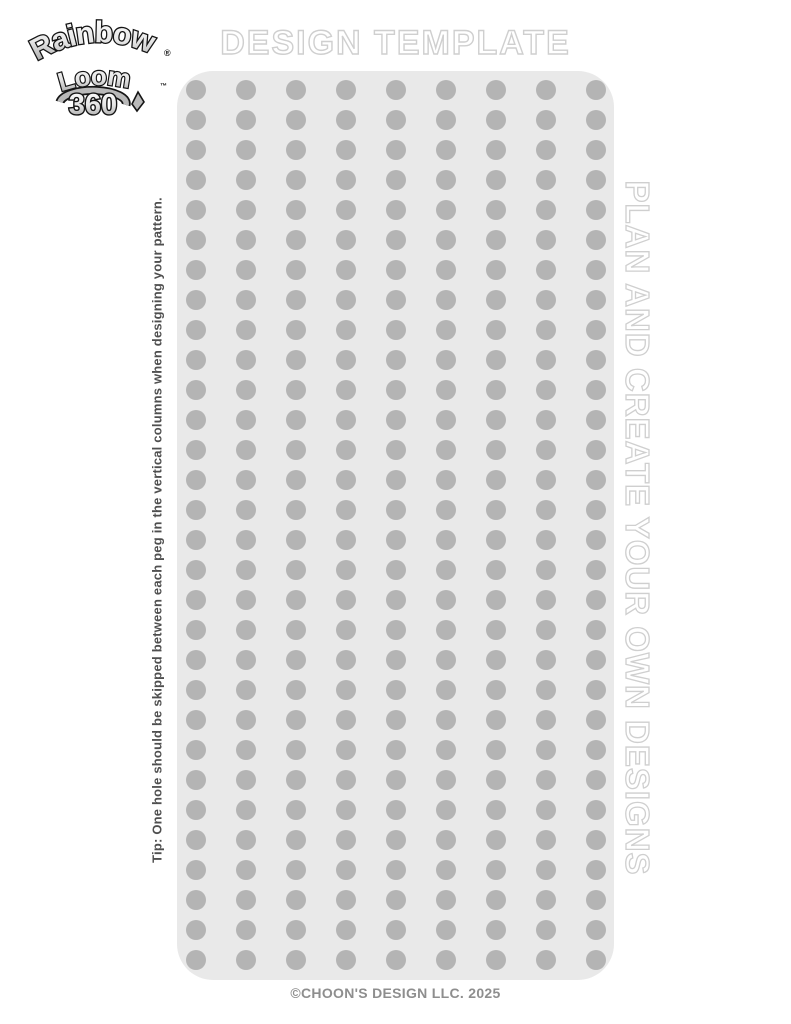 This screenshot has height=1024, width=791. I want to click on logo-swirl-arrow, so click(100, 99).